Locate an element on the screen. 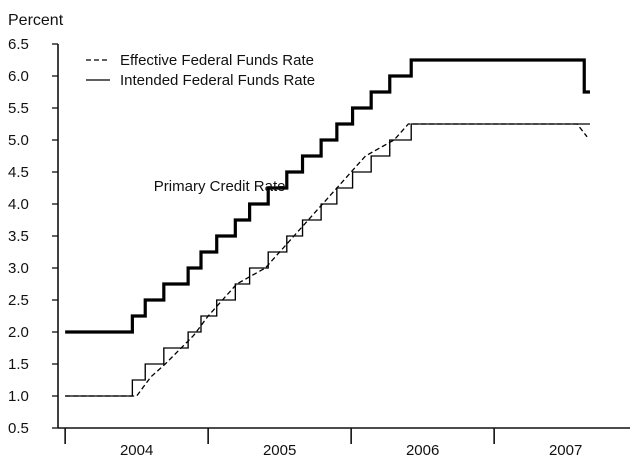  legend-intended-rate-label: Intended Federal Funds Rate is located at coordinates (217, 80).